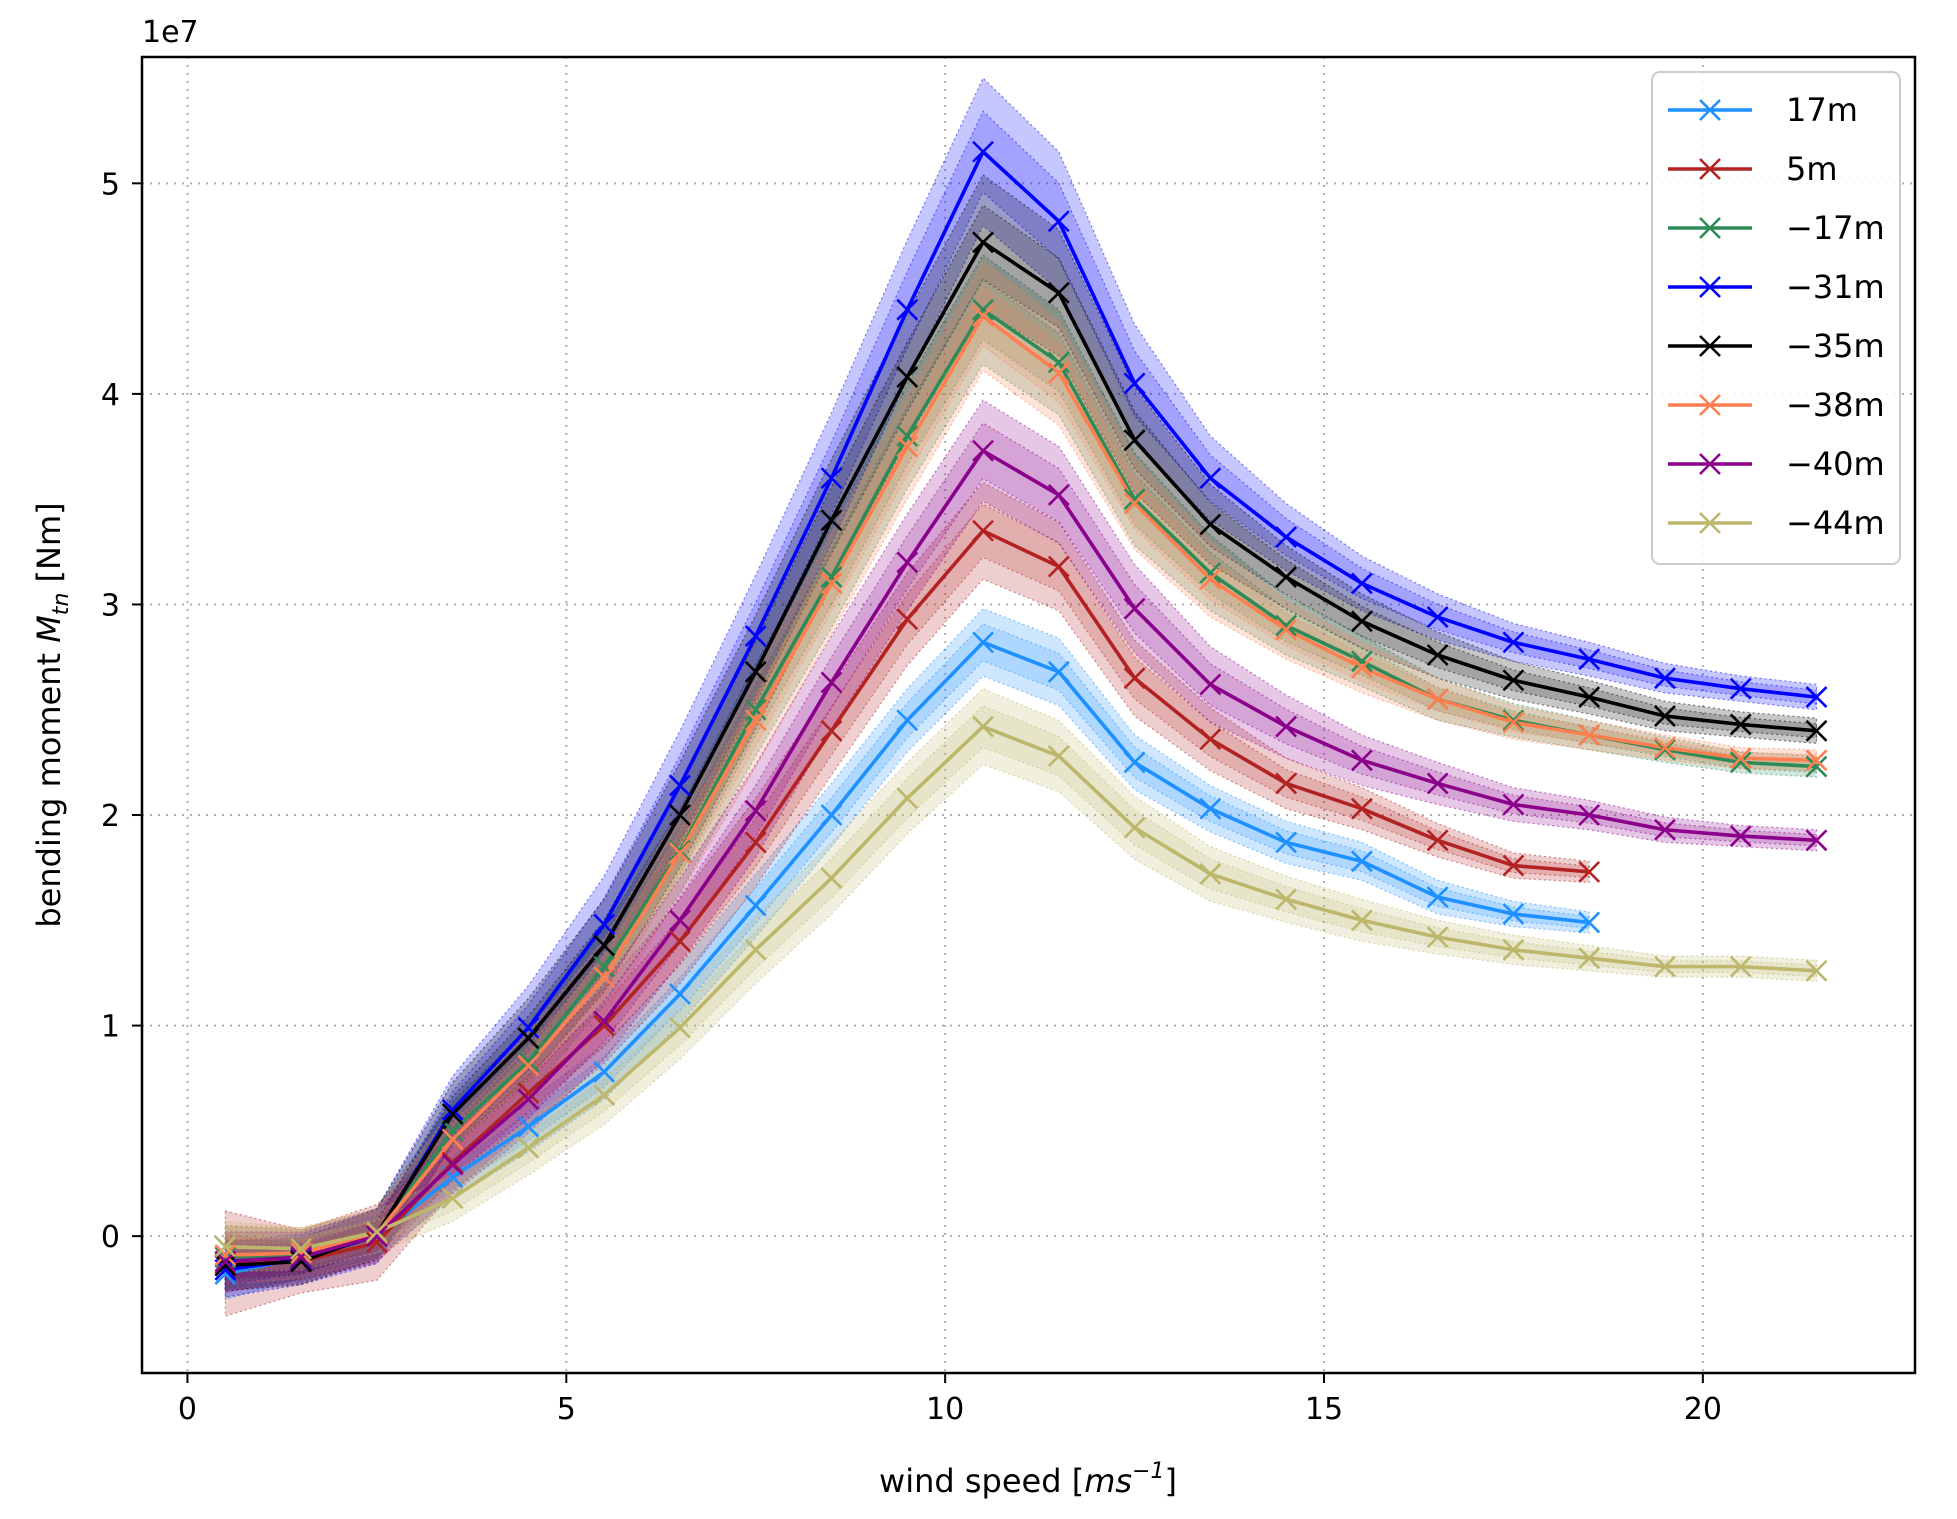  Describe the element at coordinates (110, 816) in the screenshot. I see `y-tick-label: 2` at that location.